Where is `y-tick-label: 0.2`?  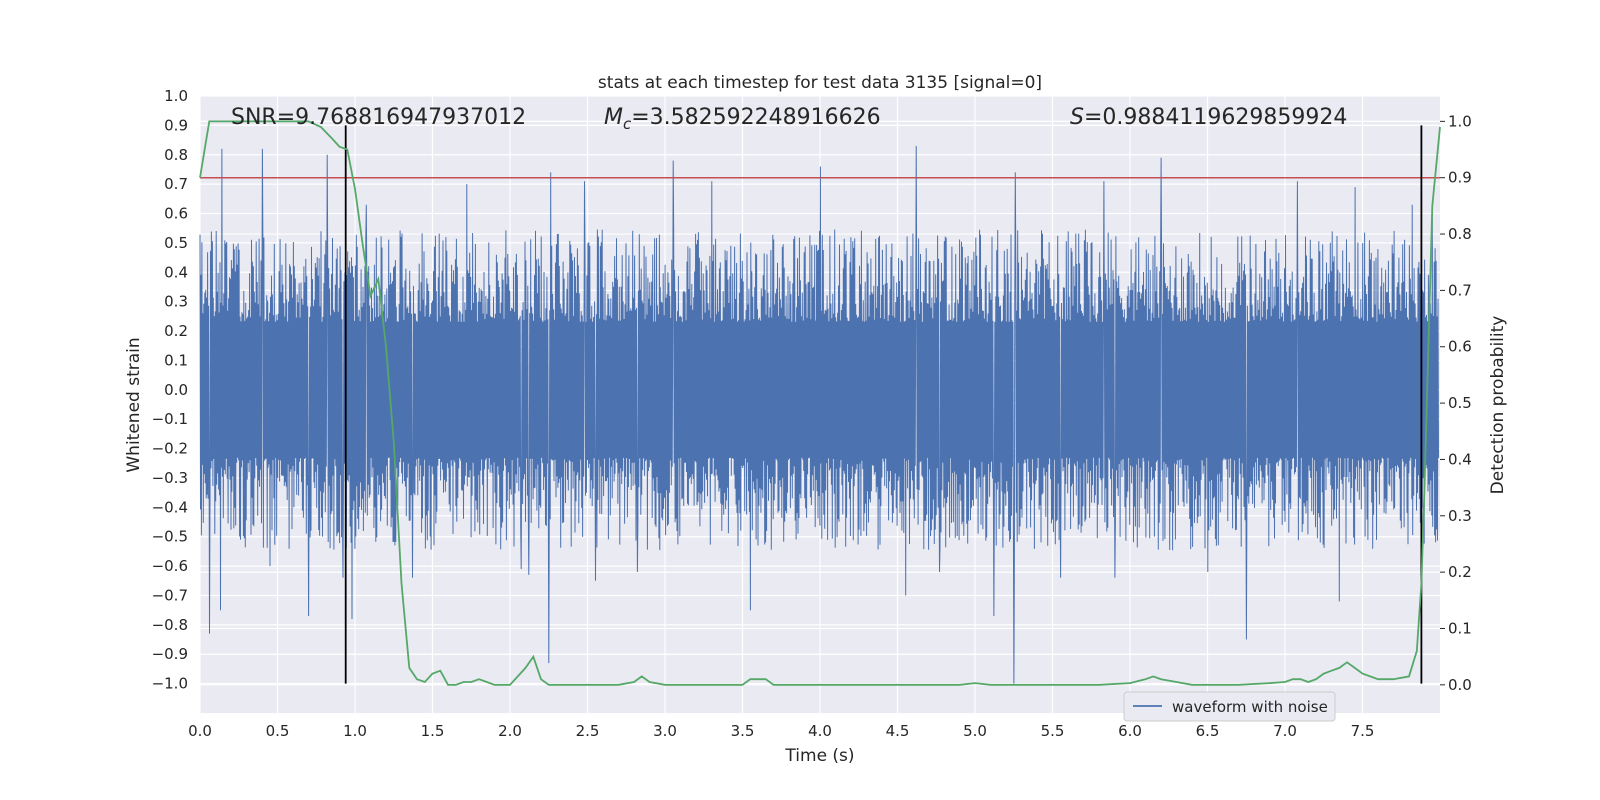
y-tick-label: 0.2 is located at coordinates (176, 331).